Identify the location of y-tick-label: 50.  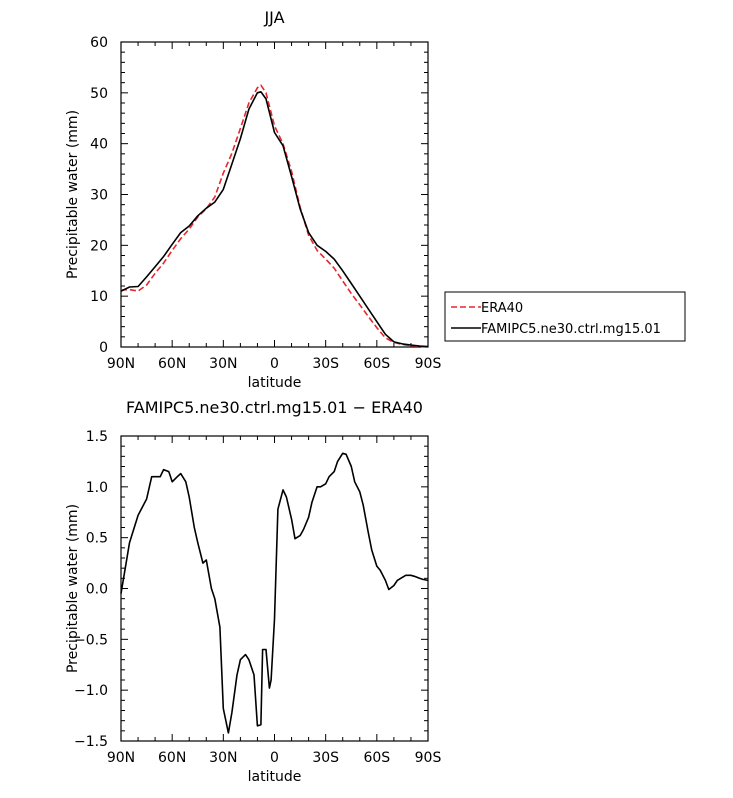
(99, 94).